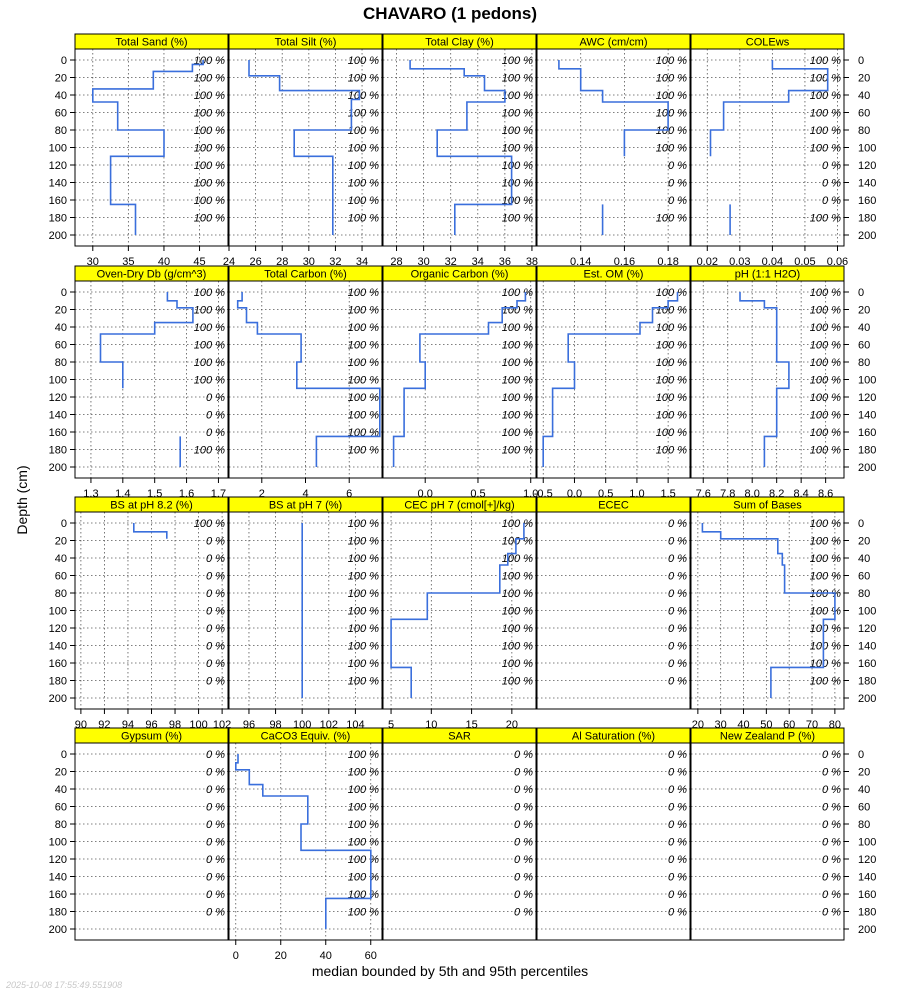 The width and height of the screenshot is (900, 1000). I want to click on x-tick-label: 4, so click(305, 494).